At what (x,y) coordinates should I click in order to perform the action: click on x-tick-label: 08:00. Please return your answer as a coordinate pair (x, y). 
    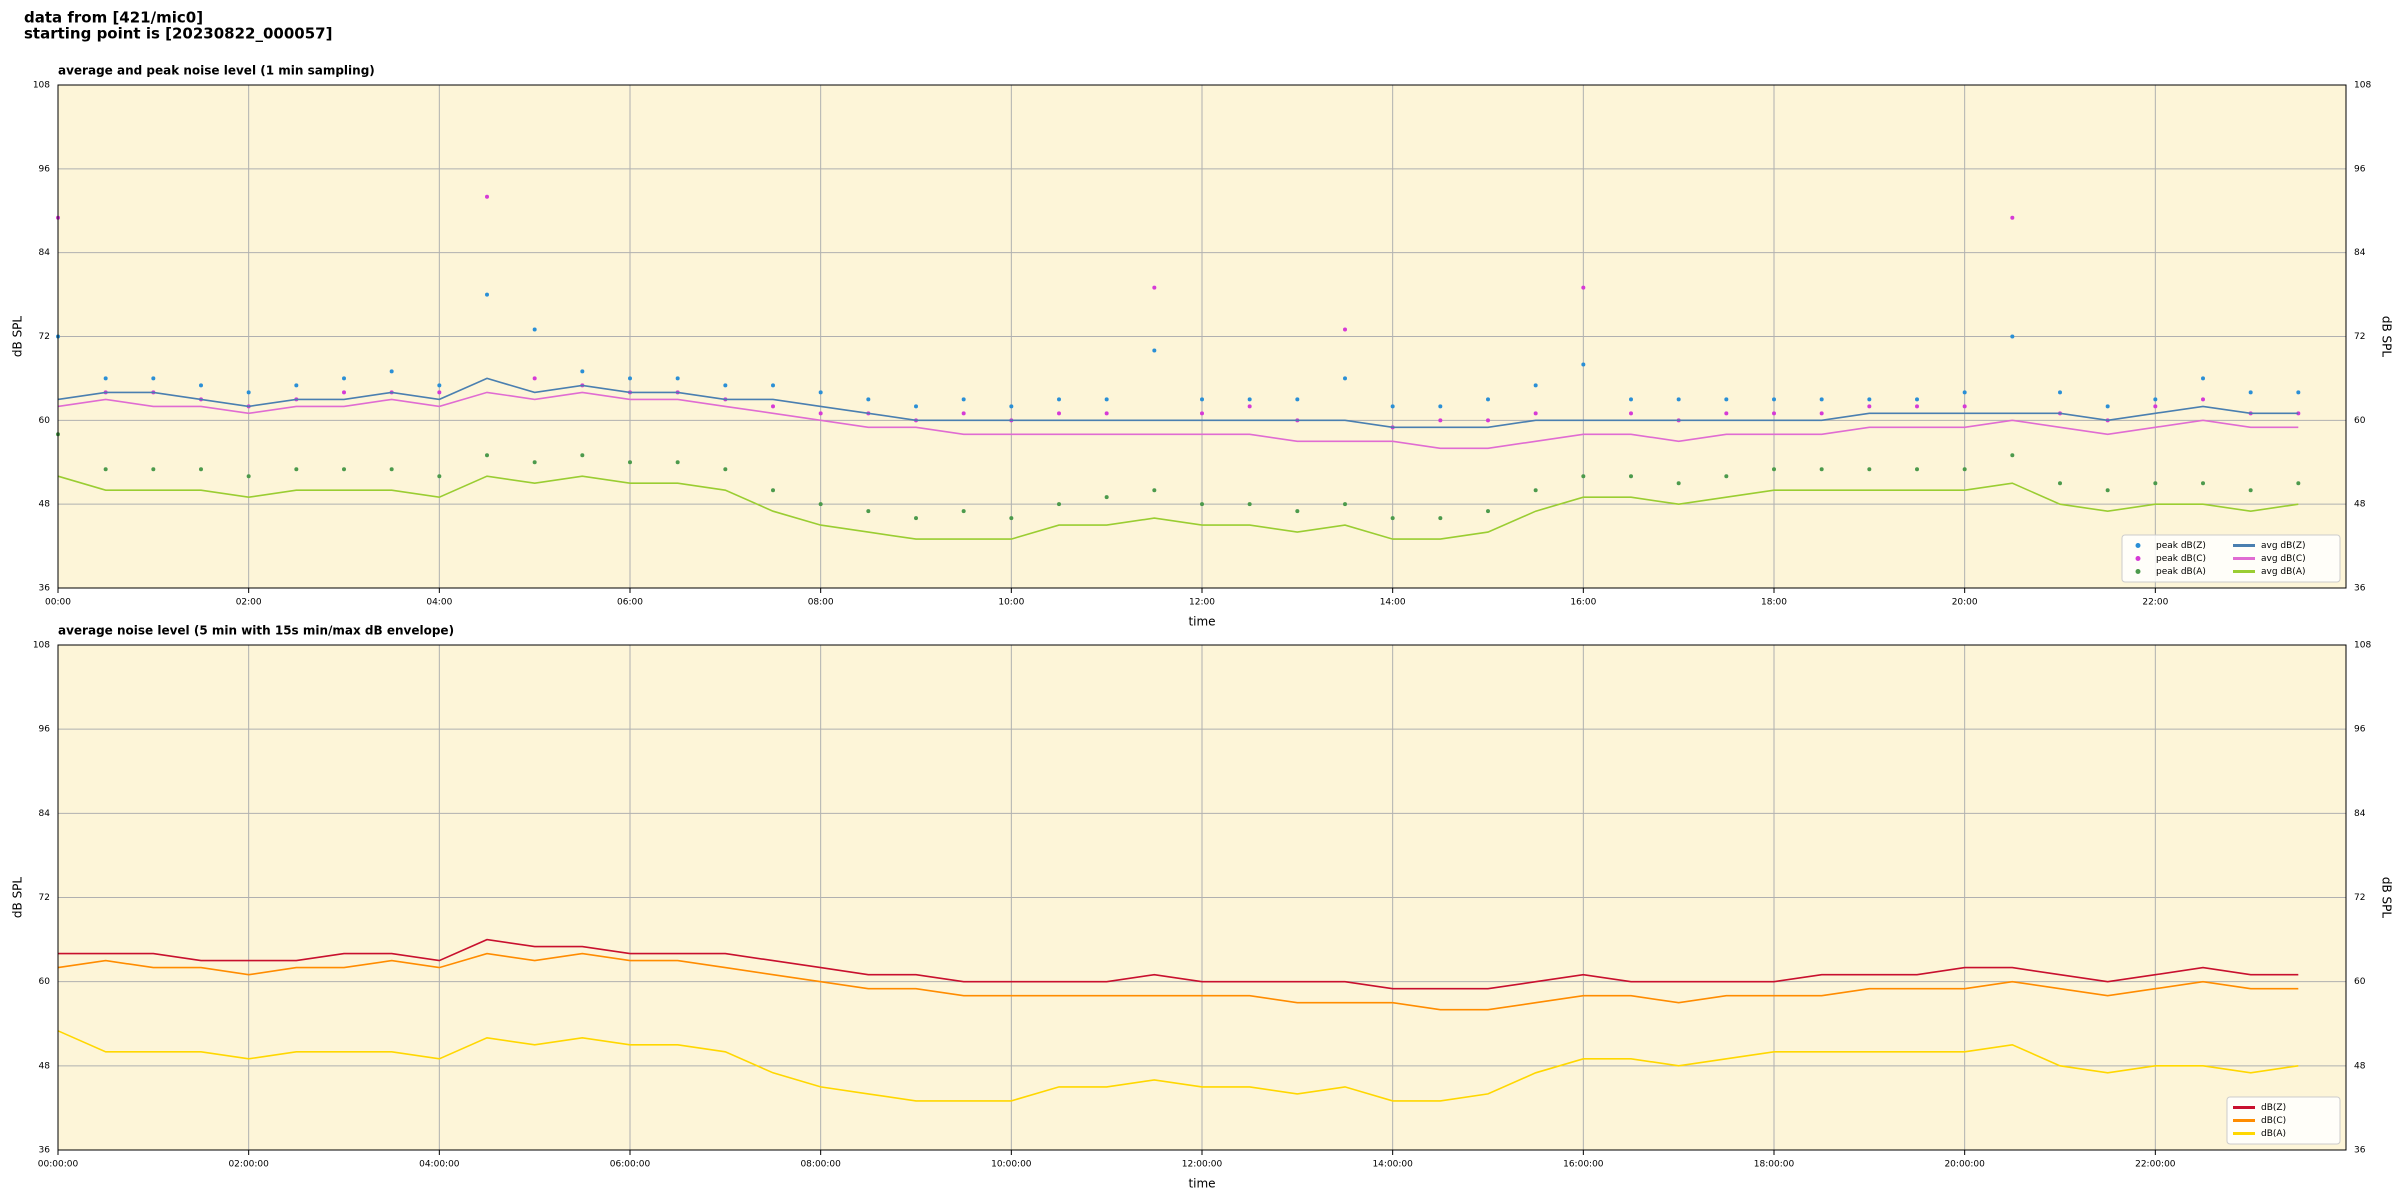
    Looking at the image, I should click on (821, 603).